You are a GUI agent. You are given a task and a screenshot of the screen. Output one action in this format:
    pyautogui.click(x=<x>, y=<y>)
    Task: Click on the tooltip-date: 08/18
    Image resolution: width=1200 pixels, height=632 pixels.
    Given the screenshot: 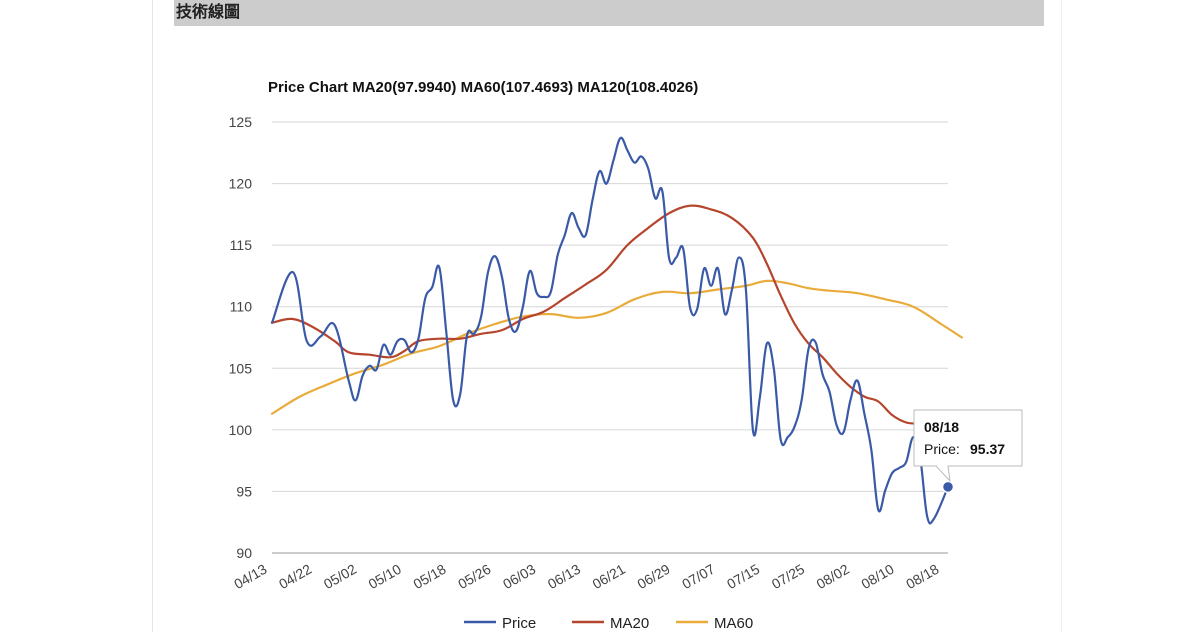 What is the action you would take?
    pyautogui.click(x=941, y=427)
    